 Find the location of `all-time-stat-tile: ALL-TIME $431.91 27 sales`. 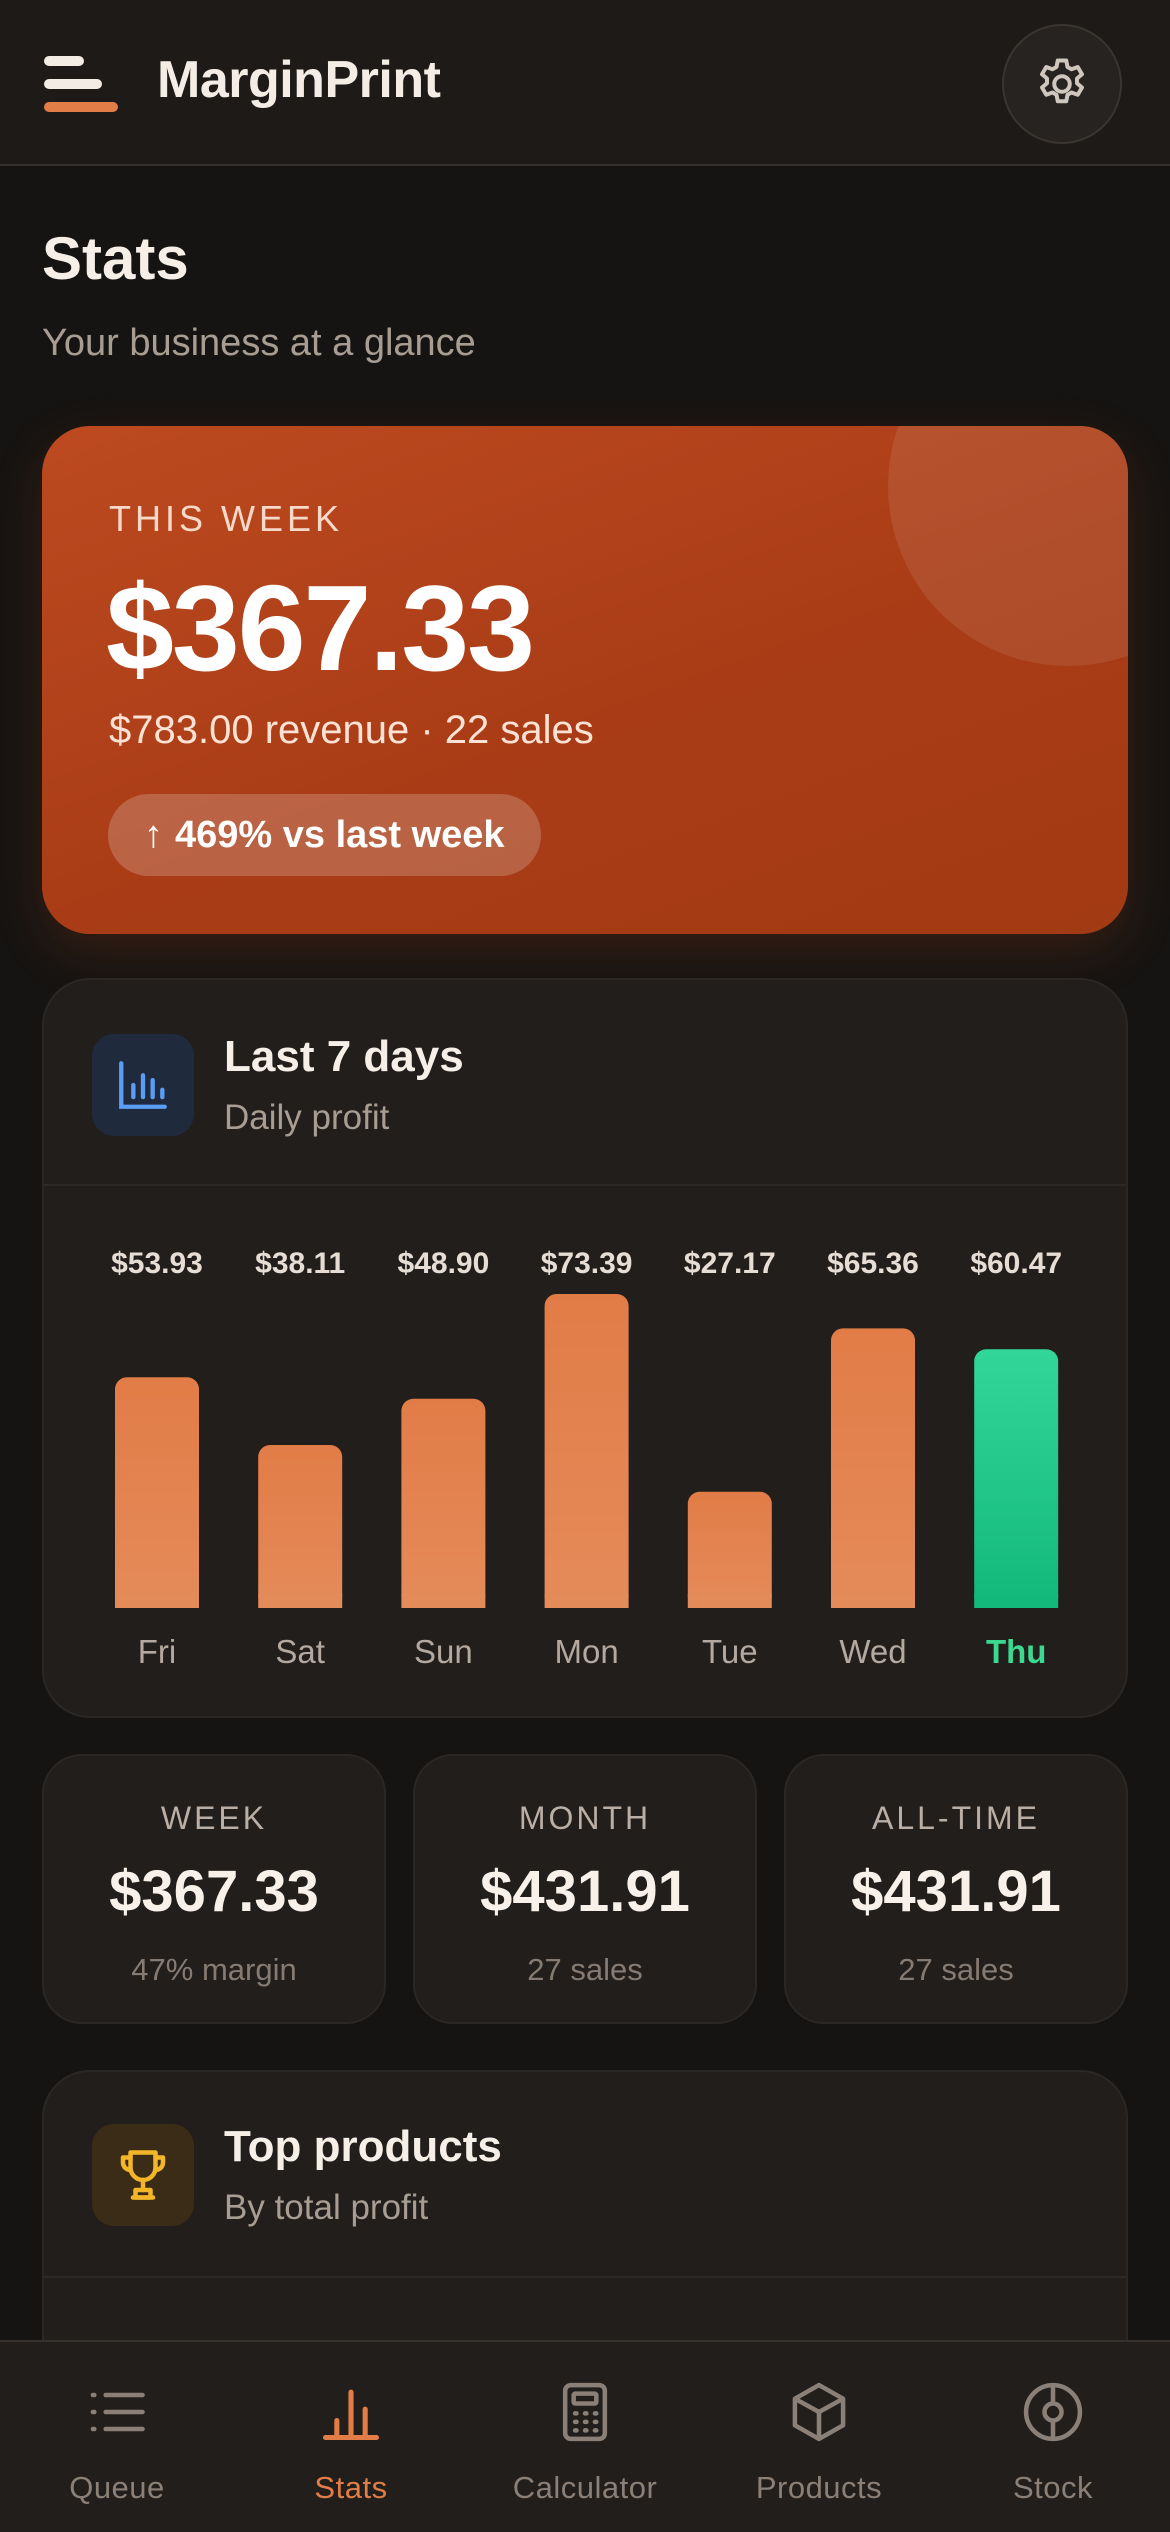

all-time-stat-tile: ALL-TIME $431.91 27 sales is located at coordinates (956, 1889).